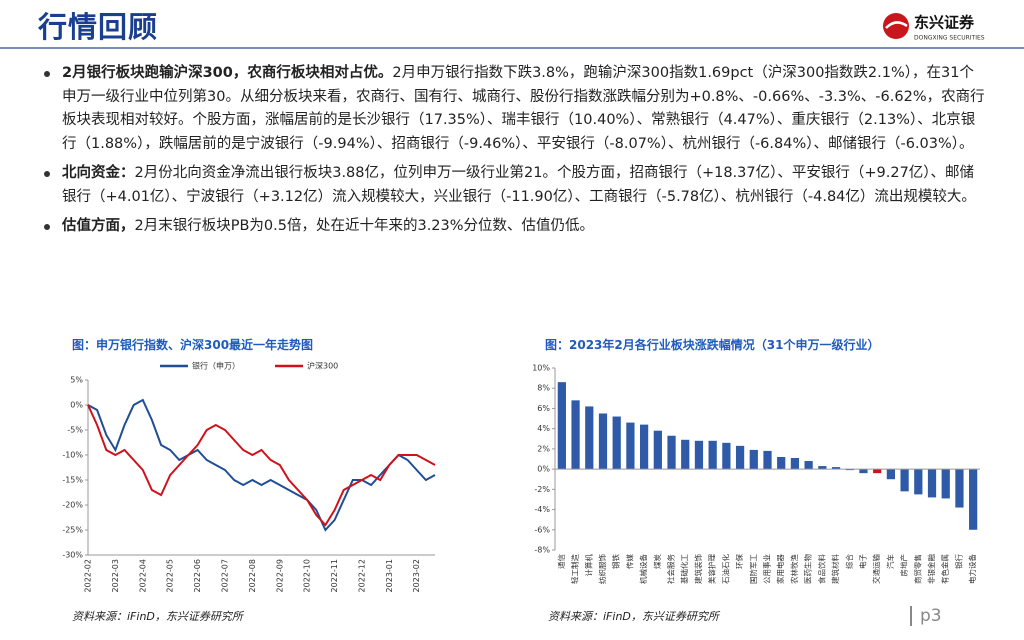  Describe the element at coordinates (767, 569) in the screenshot. I see `x-tick-label: 公用事业` at that location.